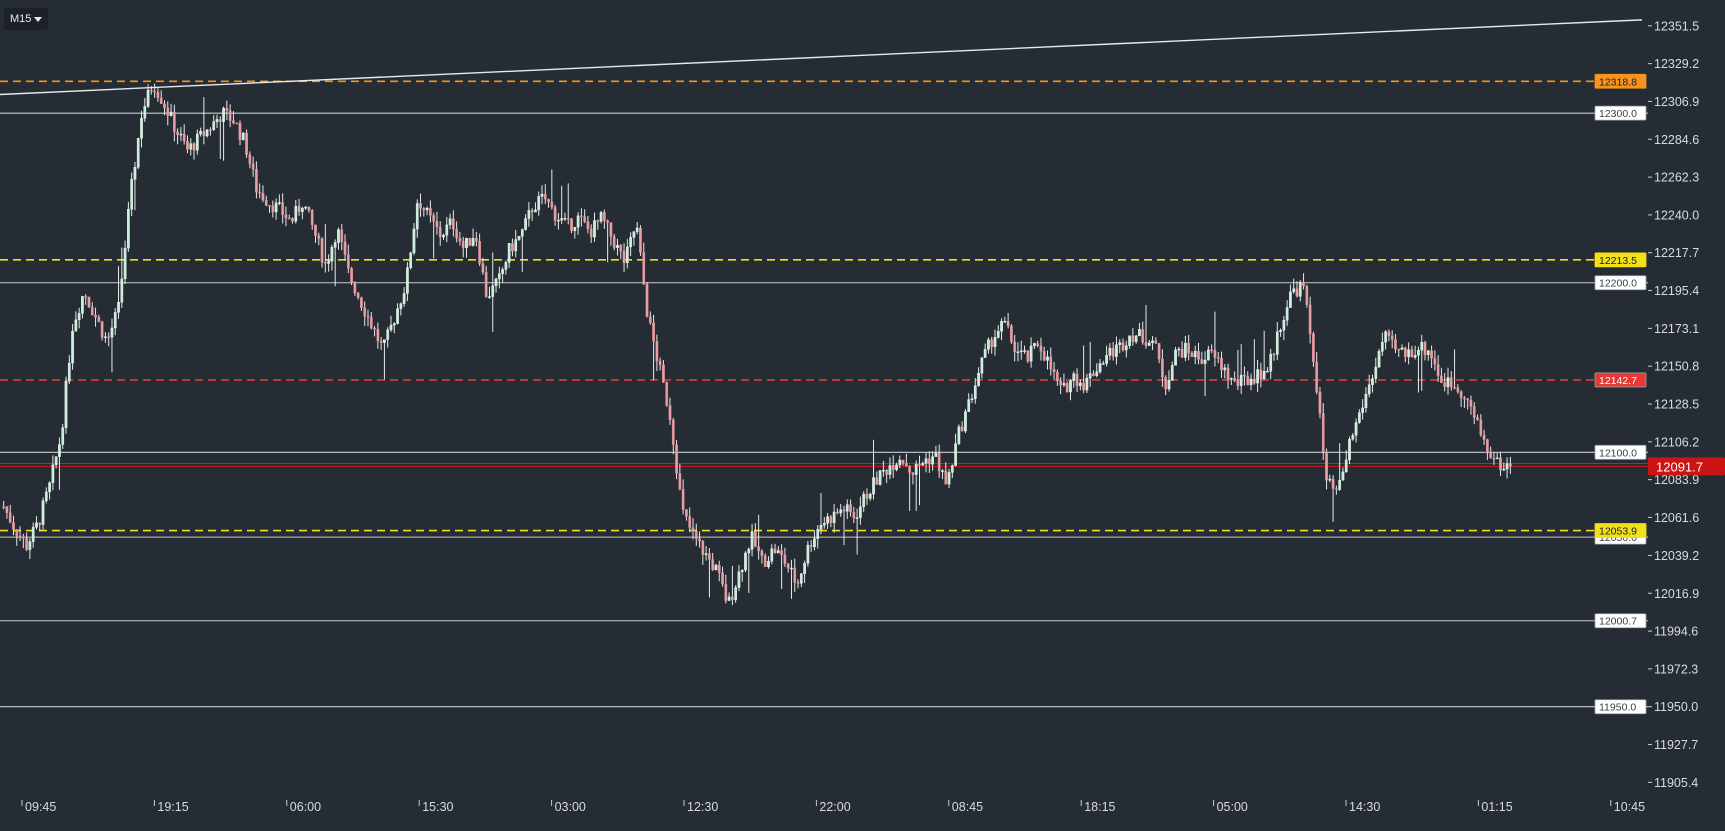  I want to click on level-label-1-box, so click(1620, 113).